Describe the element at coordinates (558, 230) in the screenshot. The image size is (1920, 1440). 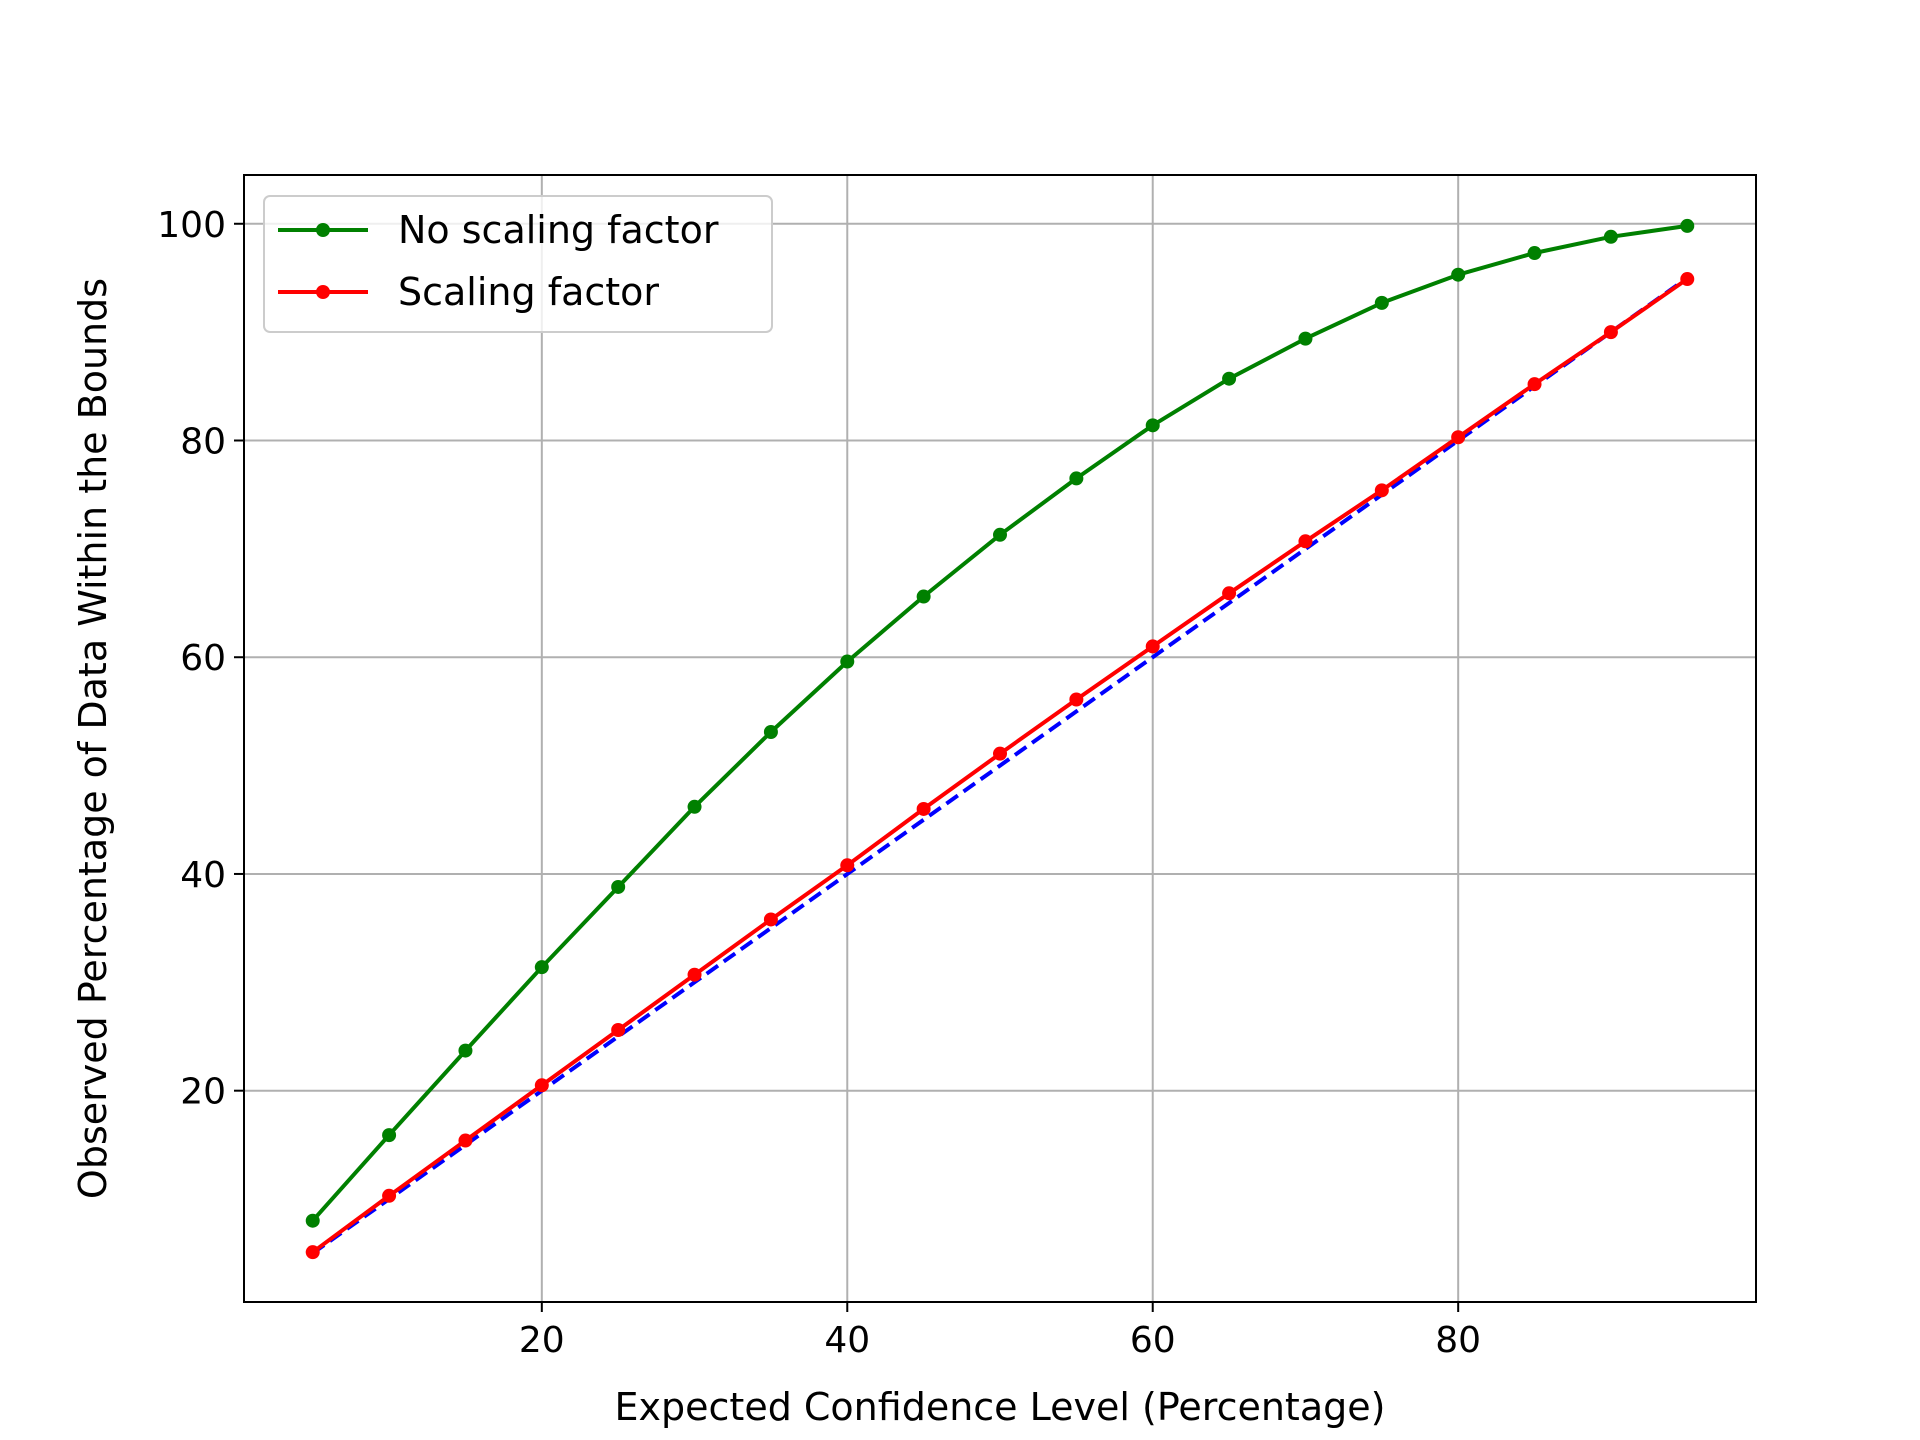
I see `legend-label-no-scaling-factor: No scaling factor` at that location.